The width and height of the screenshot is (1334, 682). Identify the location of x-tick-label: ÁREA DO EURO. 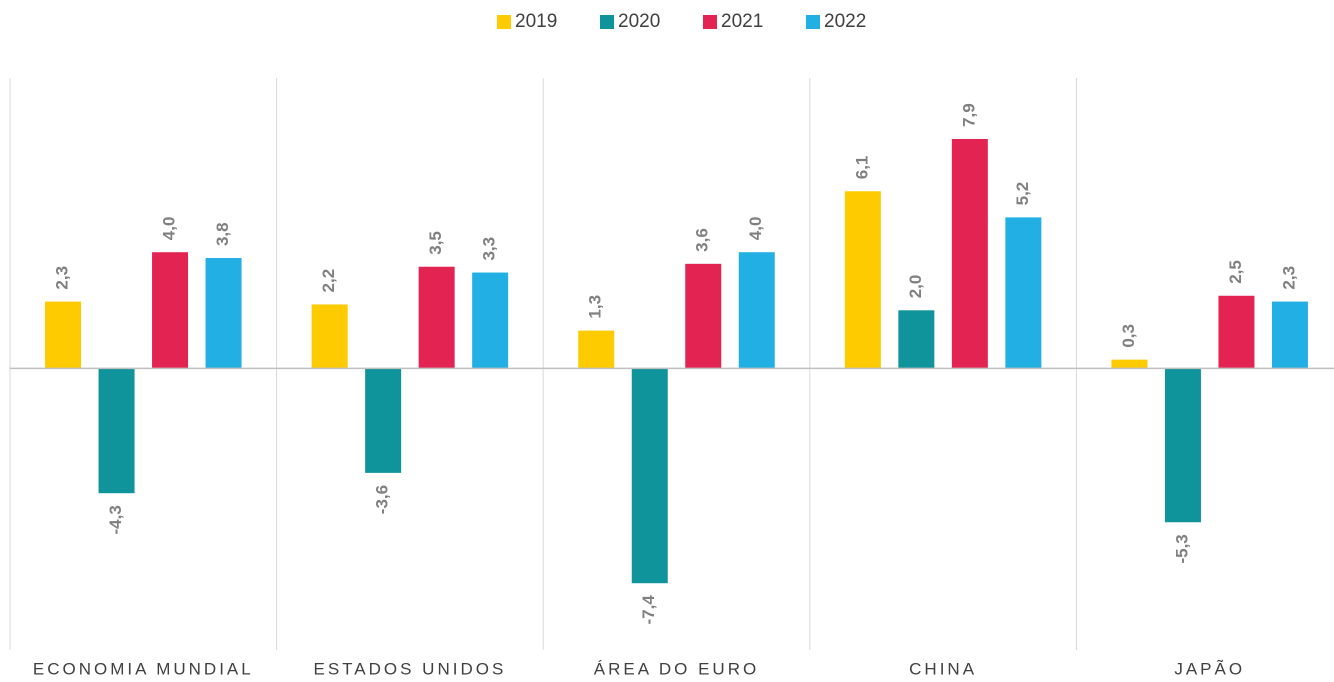
(676, 668).